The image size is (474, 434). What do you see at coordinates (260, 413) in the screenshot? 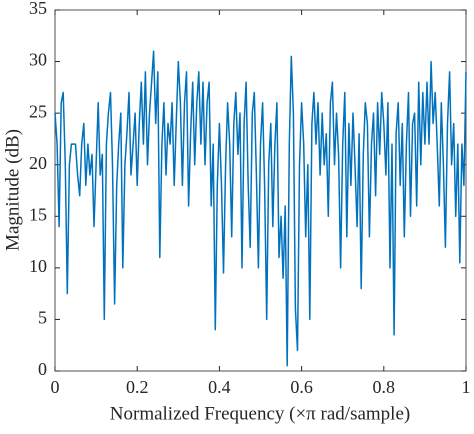
I see `x-axis-label: Normalized Frequency (×π rad/sample)` at bounding box center [260, 413].